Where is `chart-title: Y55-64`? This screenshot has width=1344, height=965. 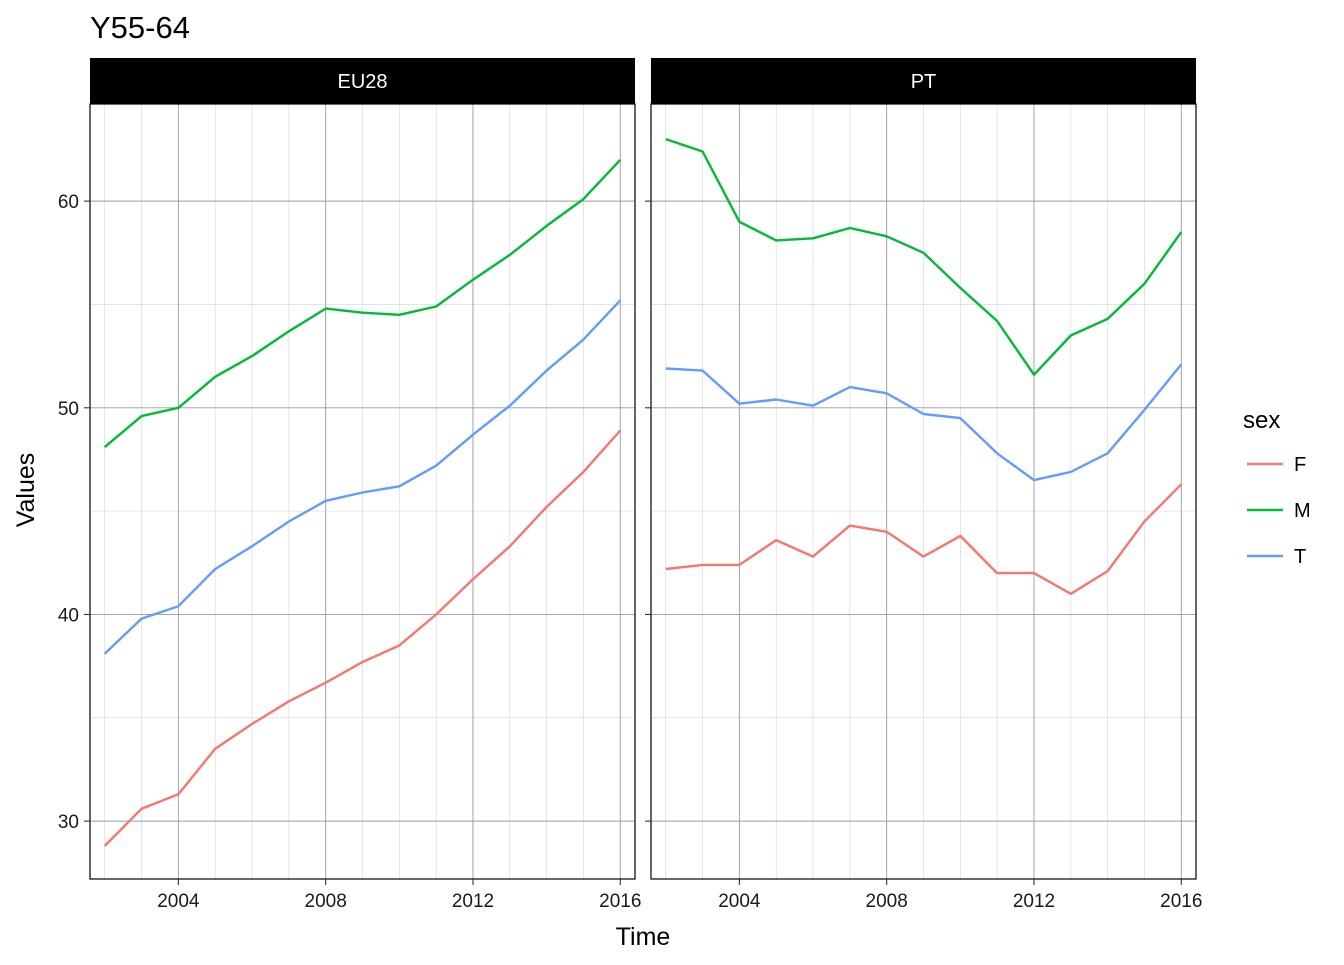 chart-title: Y55-64 is located at coordinates (140, 27).